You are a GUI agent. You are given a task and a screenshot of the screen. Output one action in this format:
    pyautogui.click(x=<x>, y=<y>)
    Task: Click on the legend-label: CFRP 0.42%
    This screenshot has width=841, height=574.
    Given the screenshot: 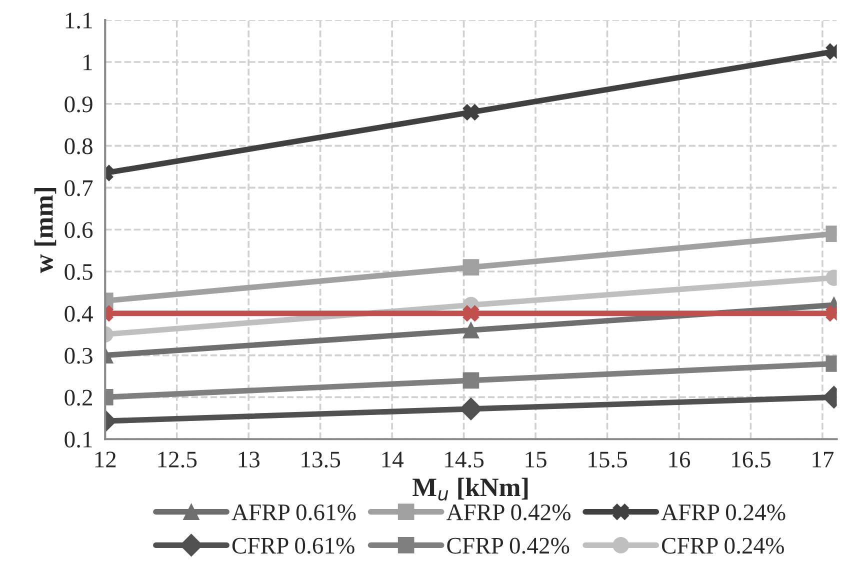 What is the action you would take?
    pyautogui.click(x=508, y=546)
    